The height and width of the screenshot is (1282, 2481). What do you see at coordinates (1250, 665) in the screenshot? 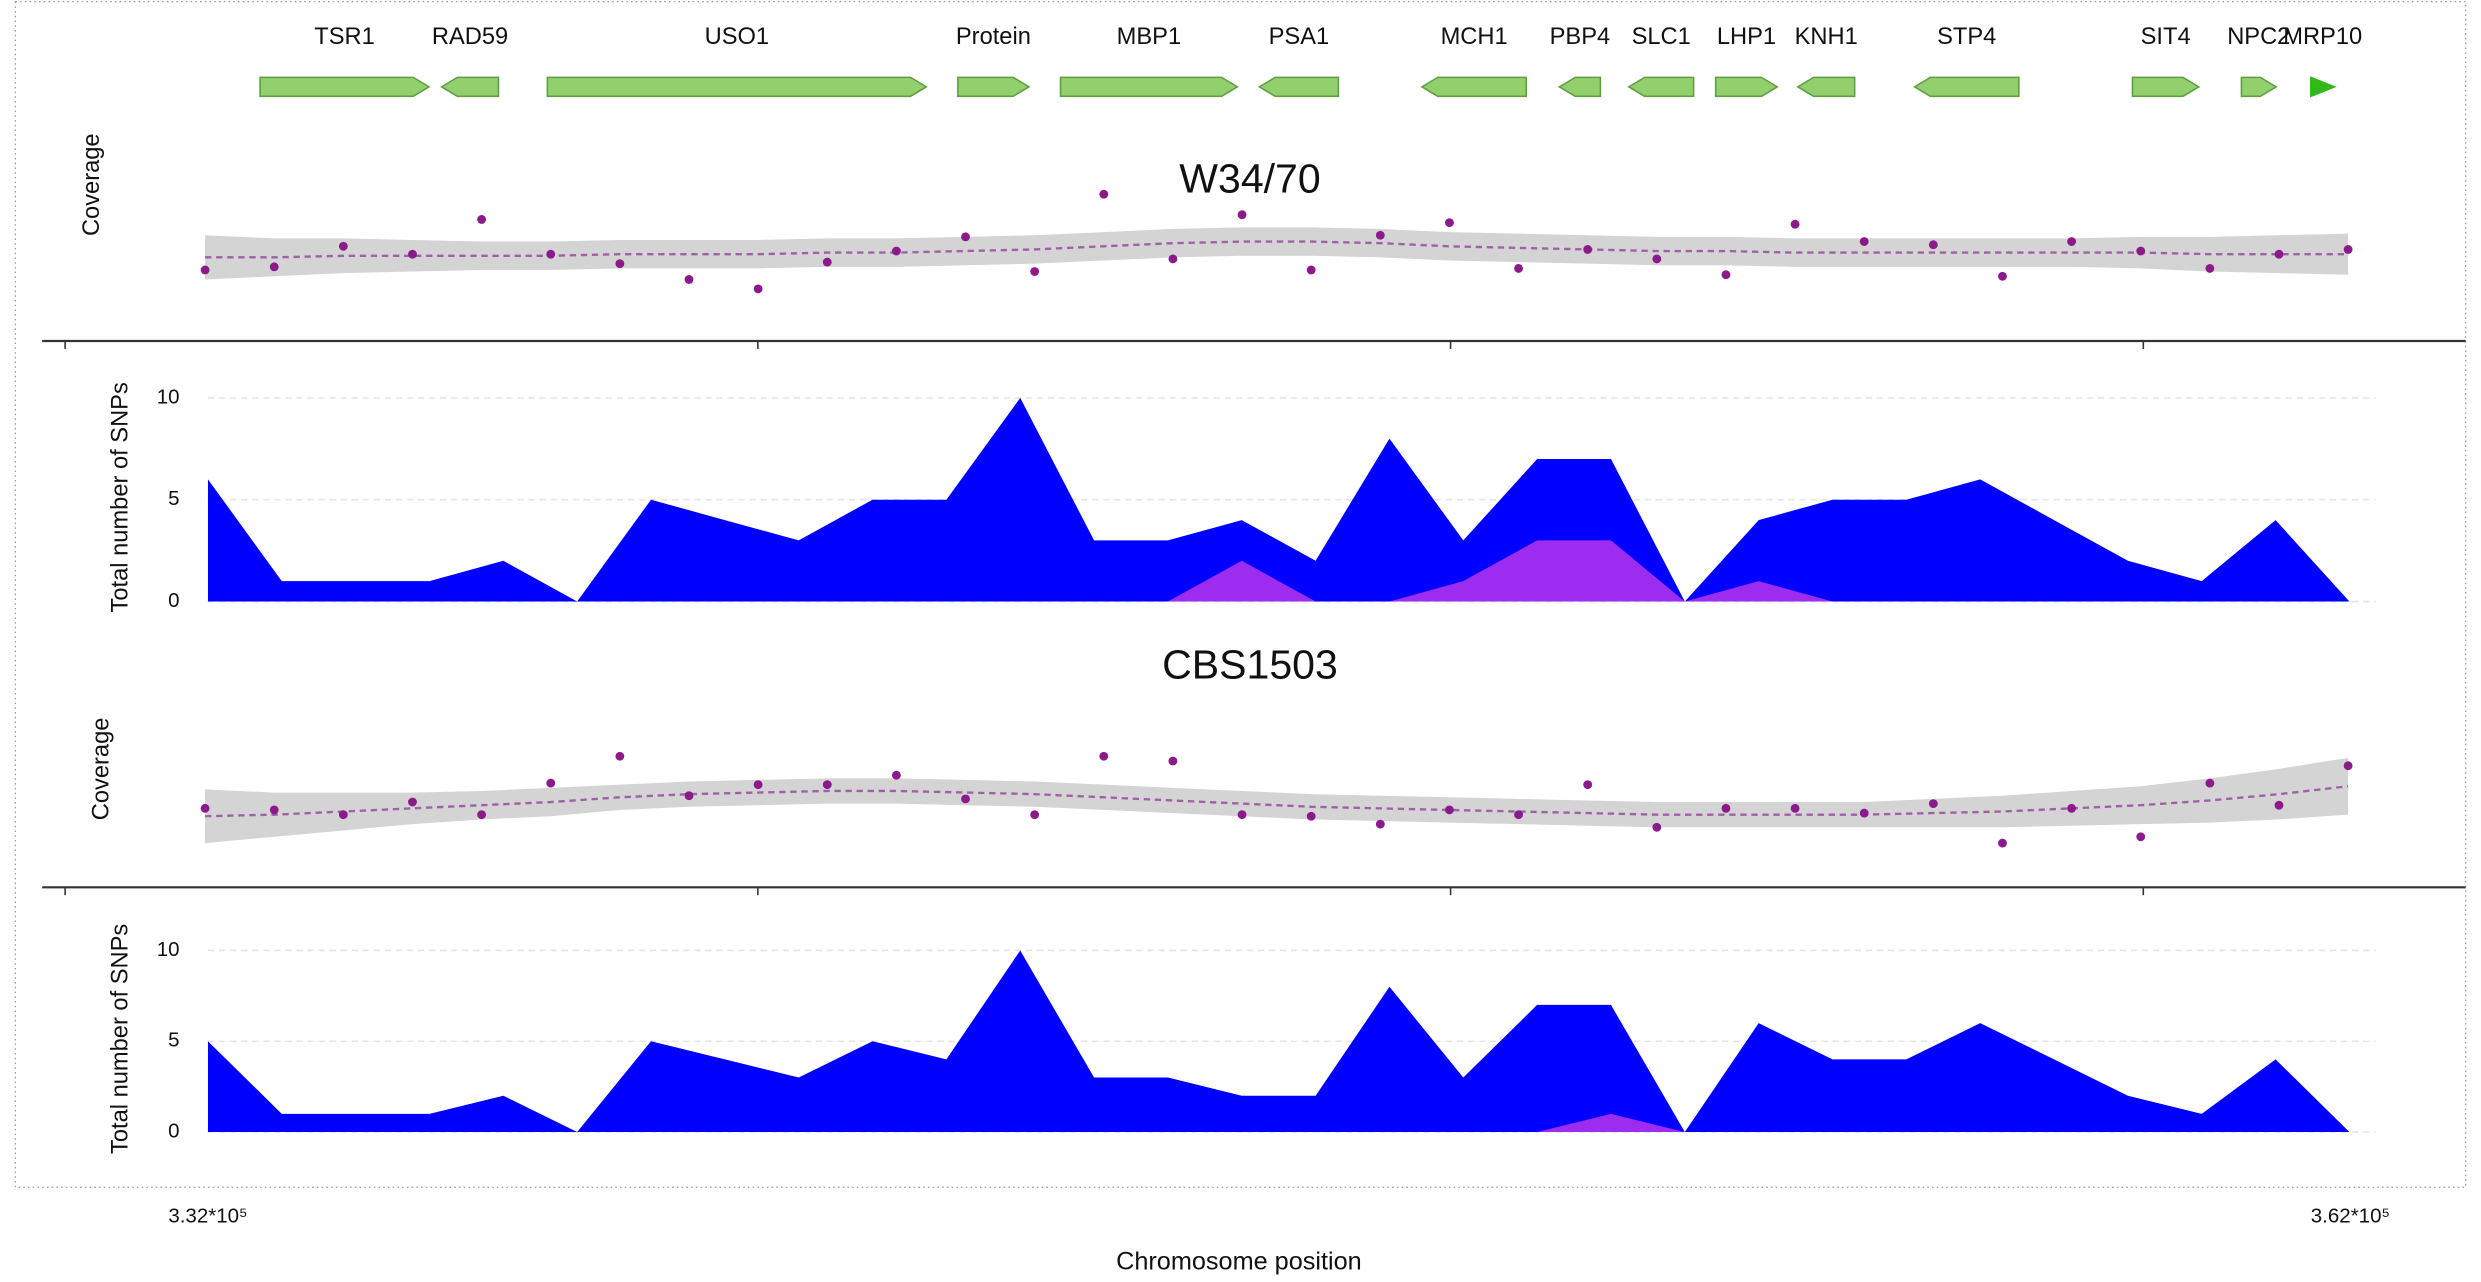
I see `panel-title: CBS1503` at bounding box center [1250, 665].